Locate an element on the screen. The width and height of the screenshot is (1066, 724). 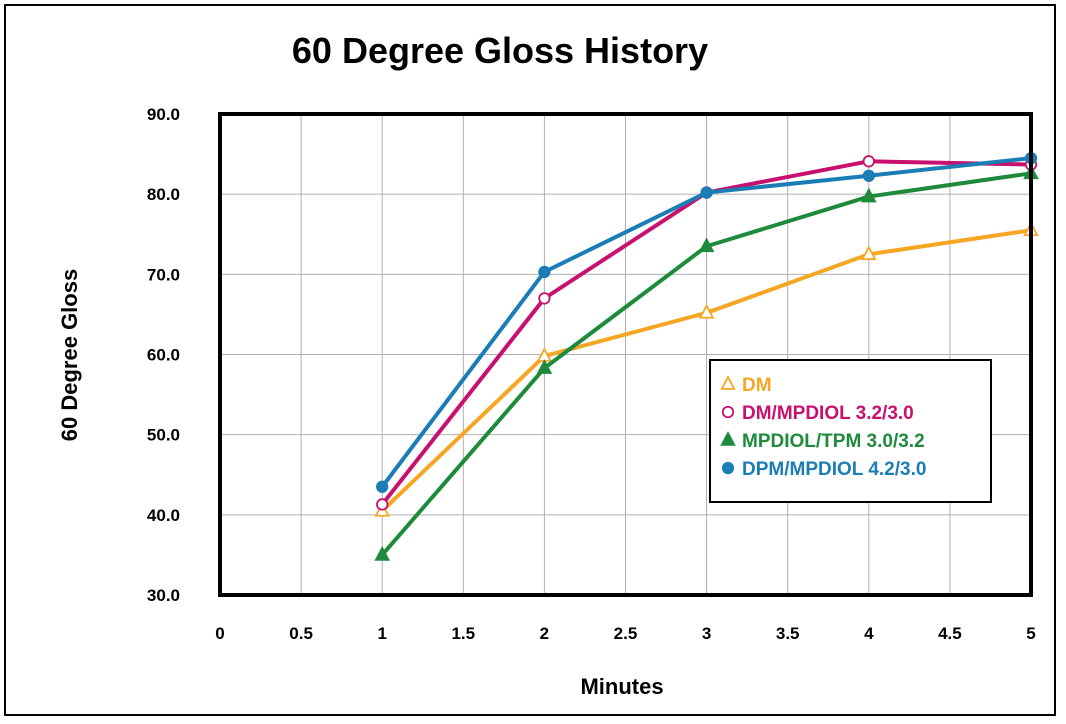
y-tick-label: 90.0 is located at coordinates (163, 114).